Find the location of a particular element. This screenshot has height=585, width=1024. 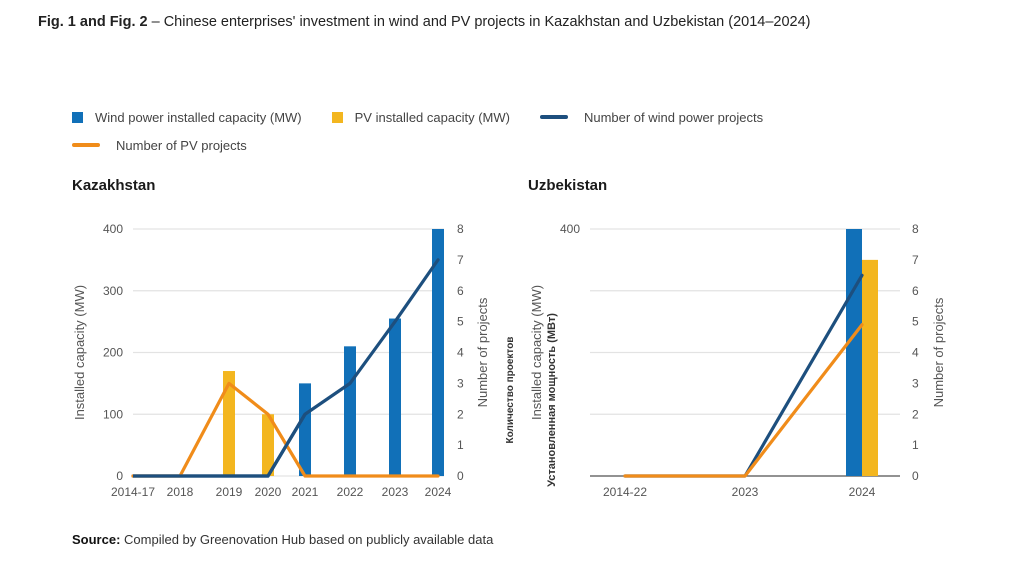

kazakhstan-y-tick-label: 100 is located at coordinates (113, 414).